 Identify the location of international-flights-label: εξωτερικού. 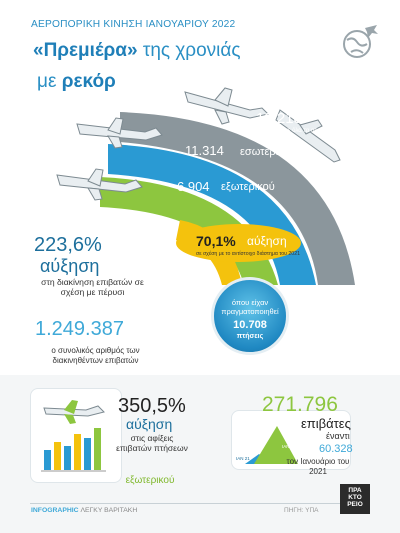
(248, 187).